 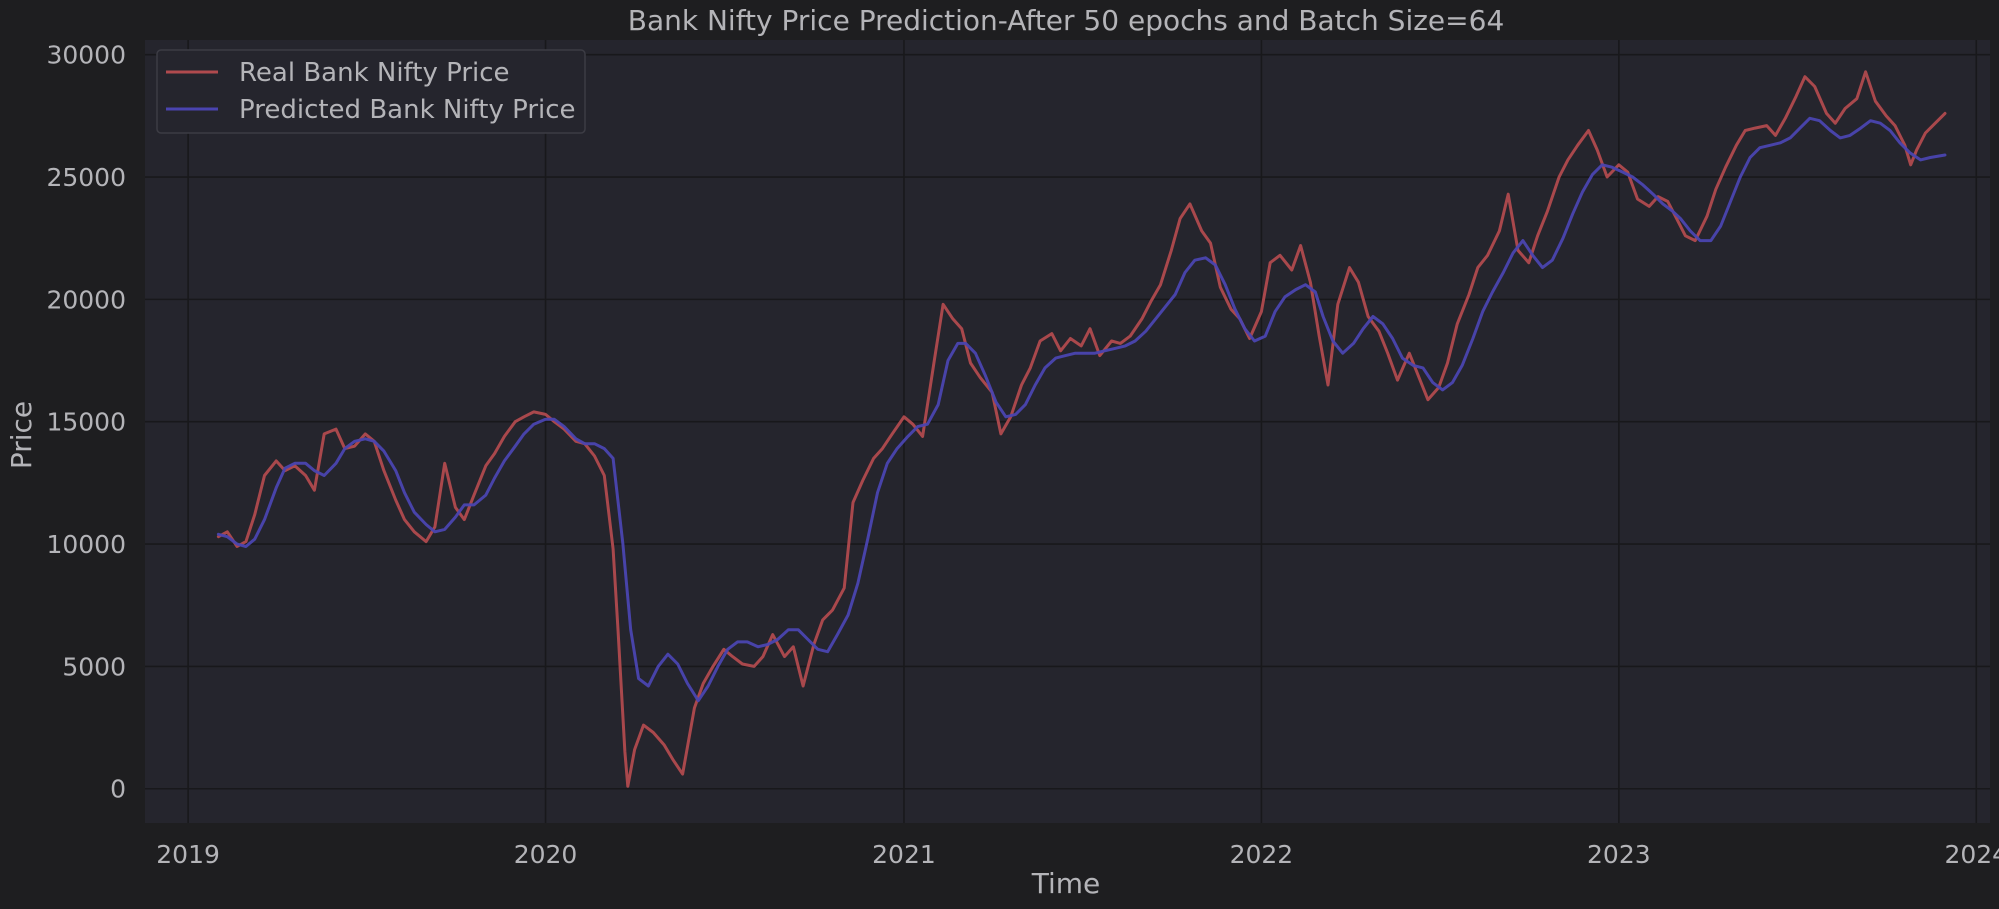 I want to click on x-tick-label: 2021, so click(x=904, y=854).